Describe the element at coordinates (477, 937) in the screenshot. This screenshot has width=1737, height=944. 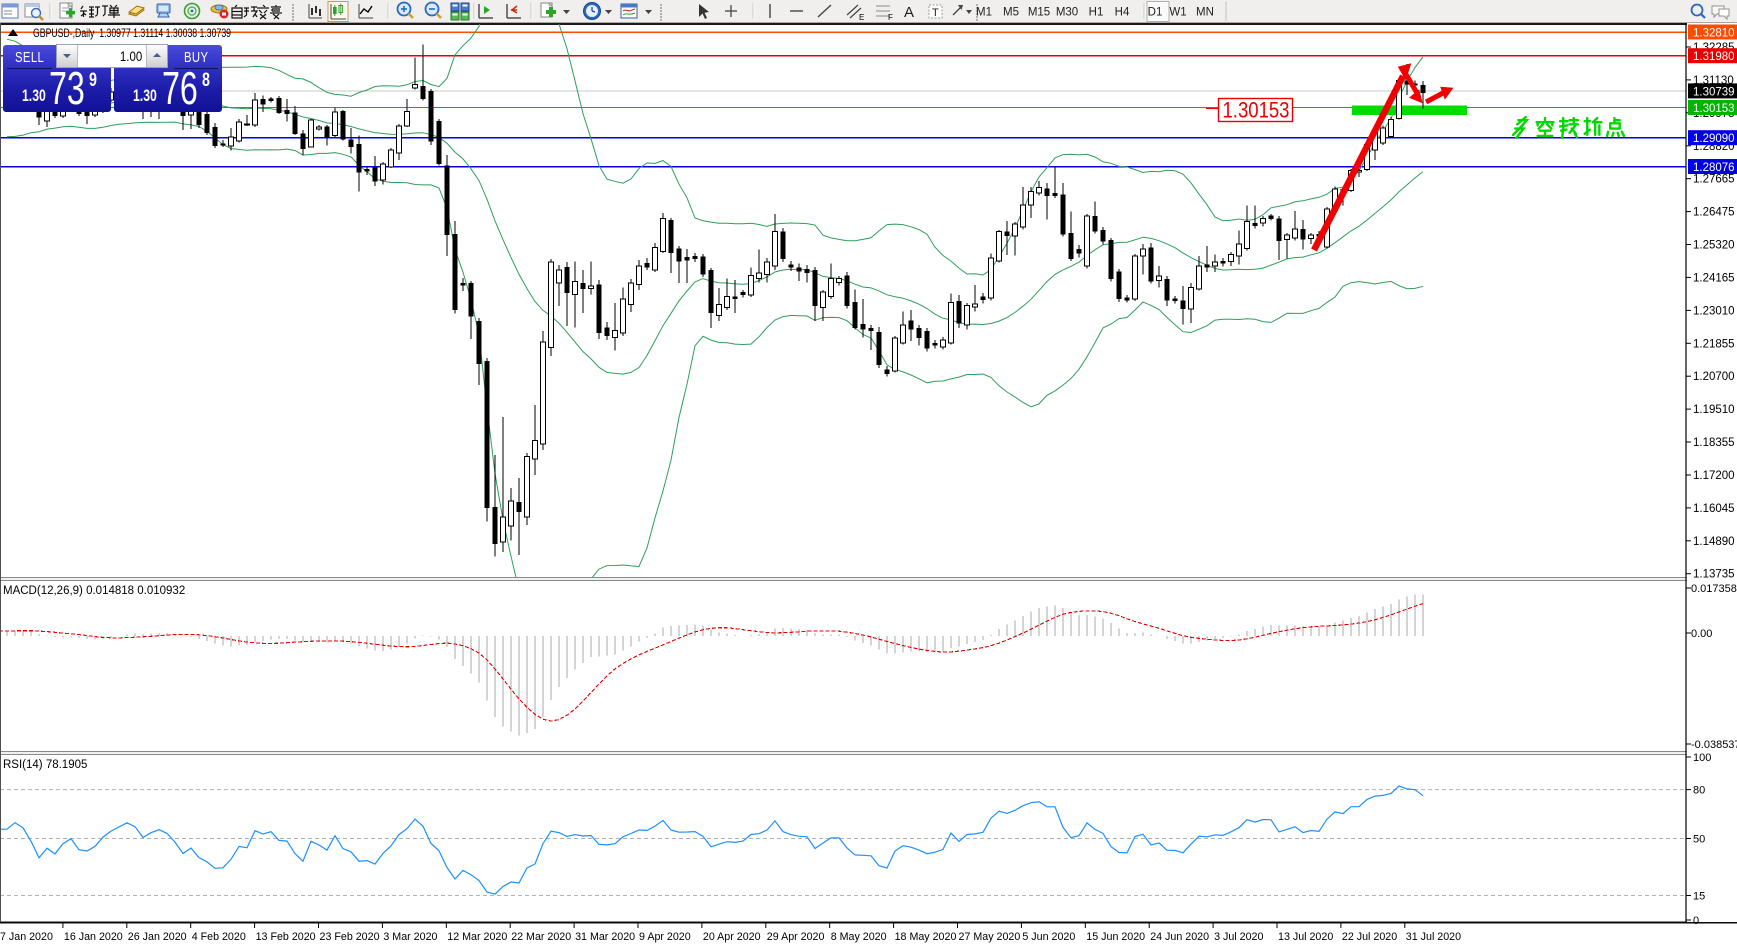
I see `svg-text: 12 Mar 2020` at that location.